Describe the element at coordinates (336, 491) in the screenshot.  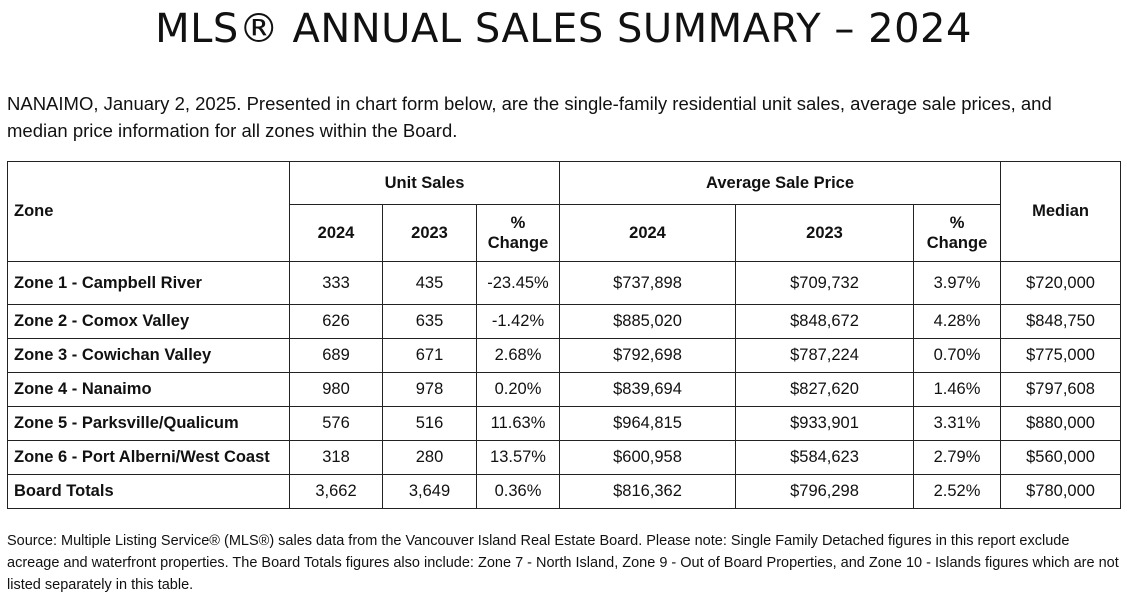
I see `unit-sales-2024-cell: 3,662` at that location.